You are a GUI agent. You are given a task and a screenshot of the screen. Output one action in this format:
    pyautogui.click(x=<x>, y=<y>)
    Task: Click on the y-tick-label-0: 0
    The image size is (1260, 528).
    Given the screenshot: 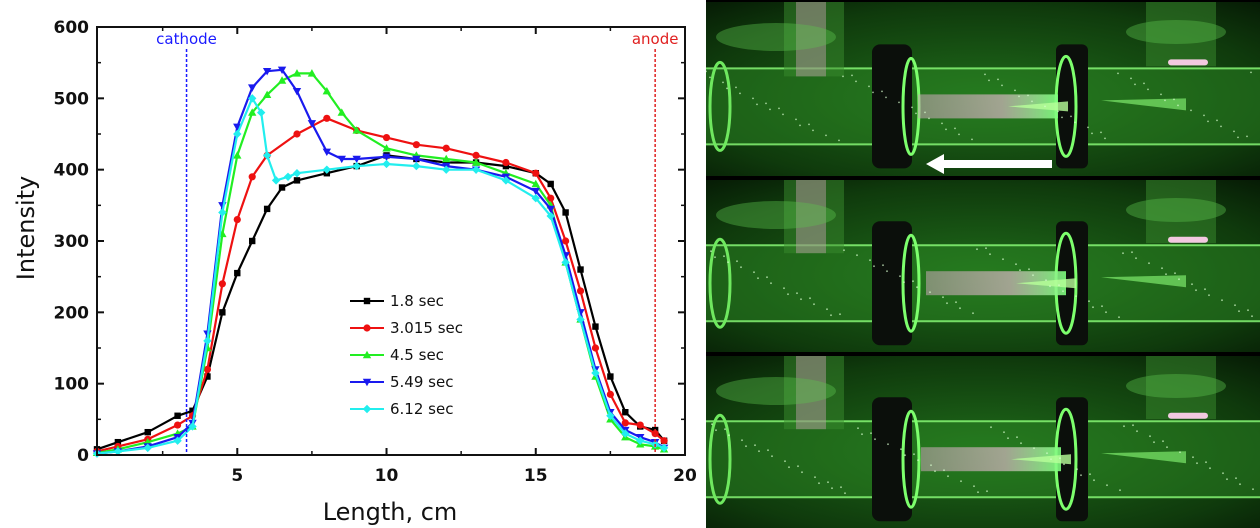 What is the action you would take?
    pyautogui.click(x=83, y=456)
    